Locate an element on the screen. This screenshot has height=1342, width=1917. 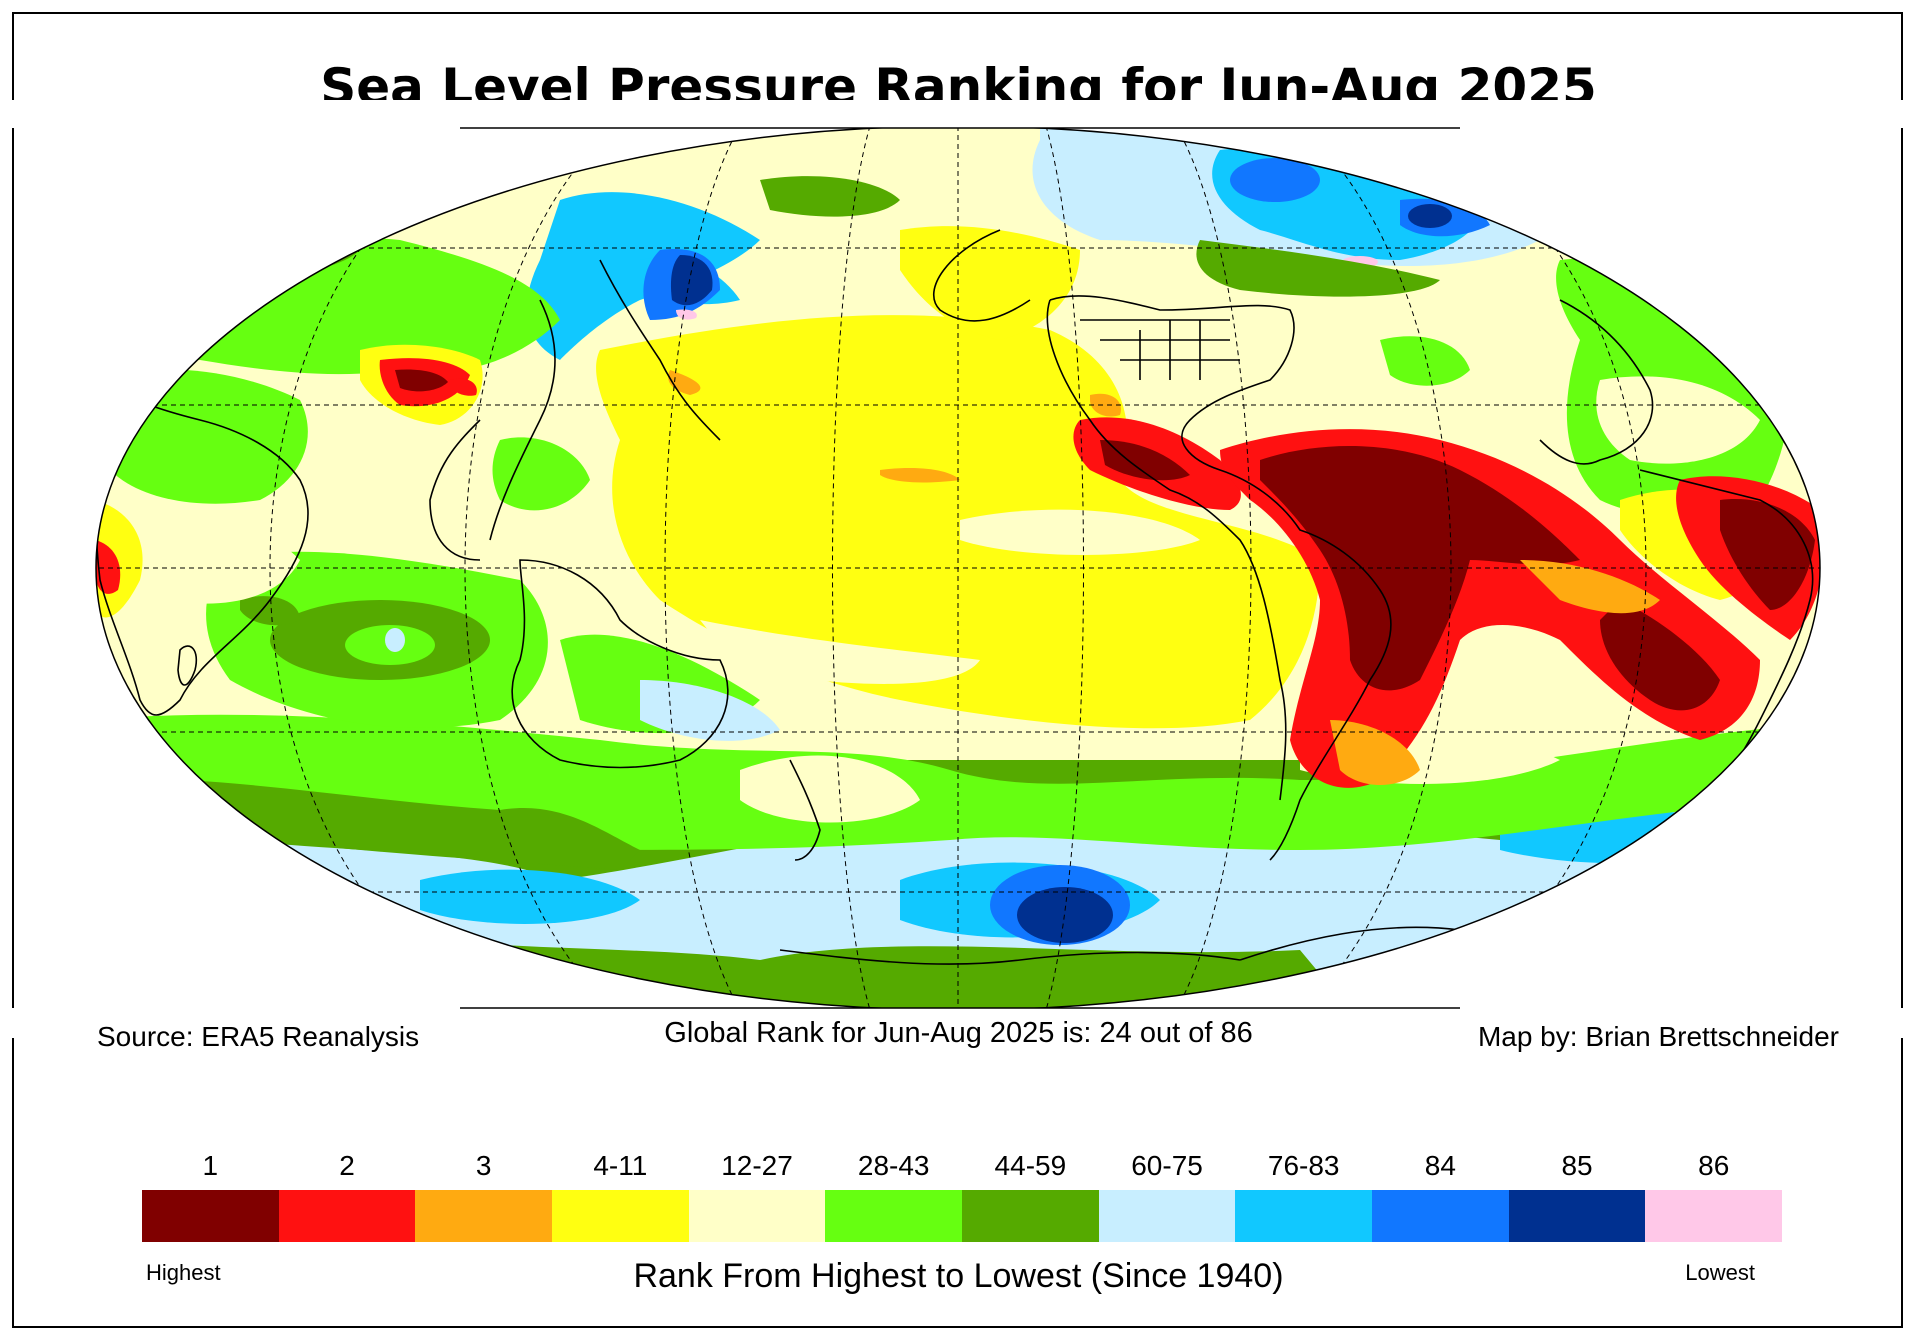
legend-label: 44-59 is located at coordinates (1030, 1165).